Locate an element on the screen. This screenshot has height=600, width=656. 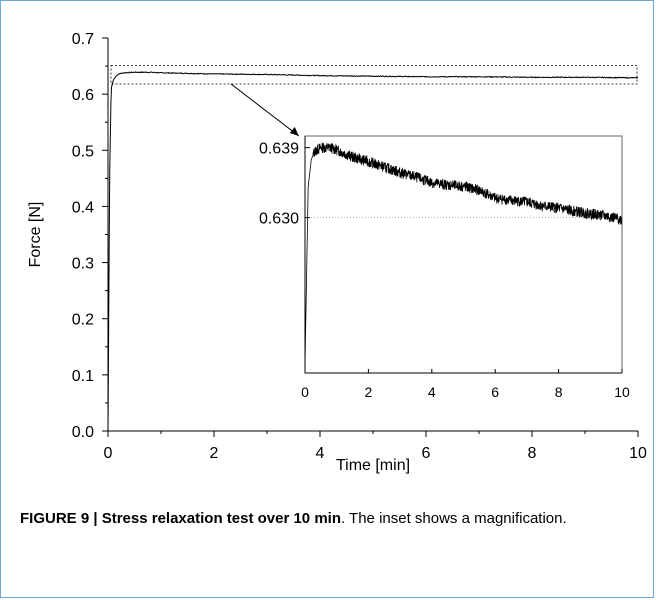
y-tick-label: 0.2 is located at coordinates (83, 320).